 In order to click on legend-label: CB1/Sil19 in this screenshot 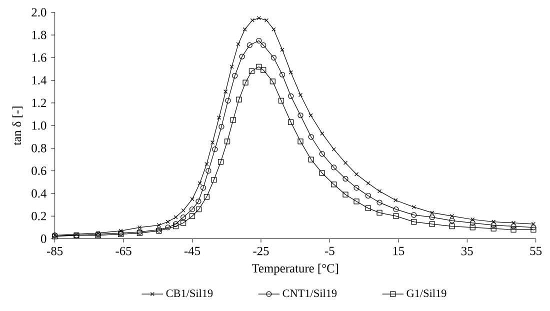, I will do `click(189, 293)`.